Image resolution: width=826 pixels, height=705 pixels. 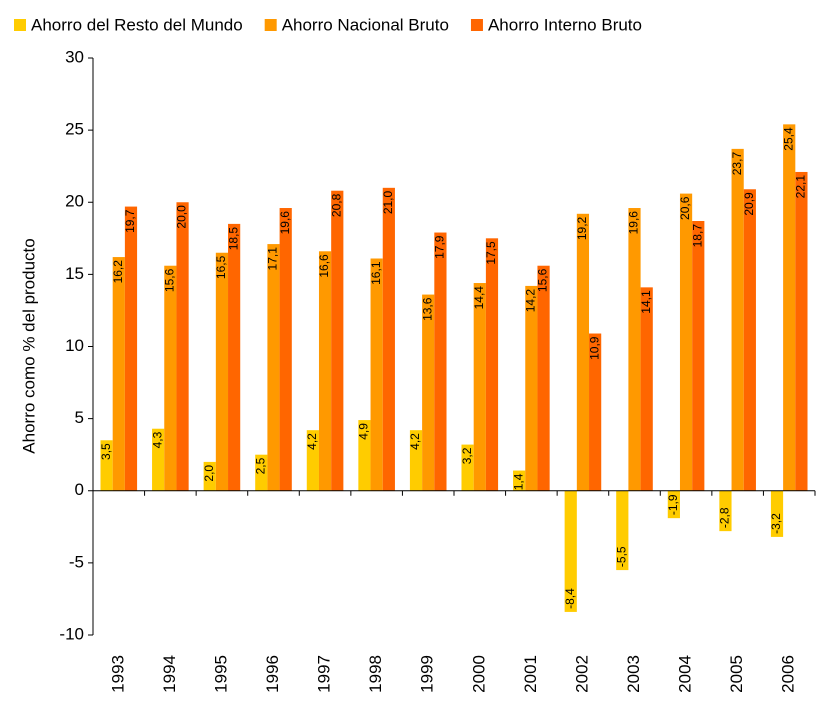 What do you see at coordinates (74, 273) in the screenshot?
I see `y-tick-label: 15` at bounding box center [74, 273].